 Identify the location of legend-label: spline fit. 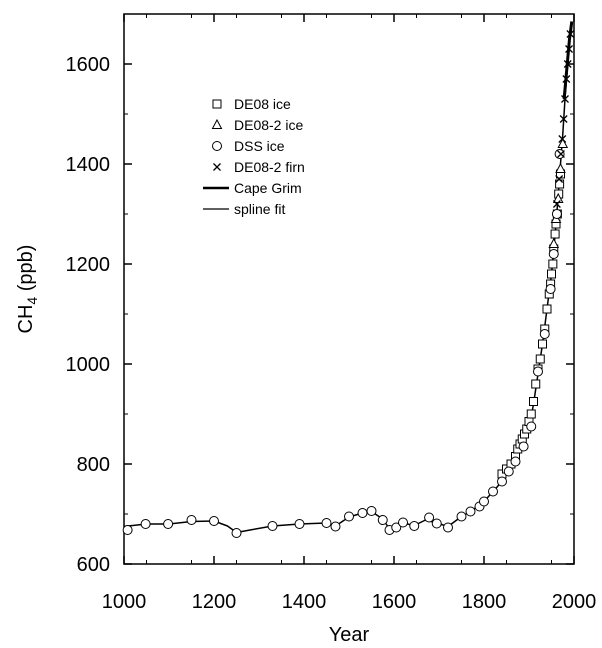
(259, 209).